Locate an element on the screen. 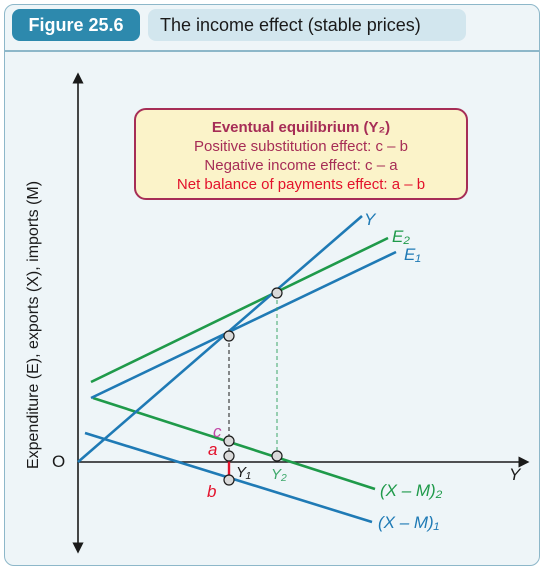 This screenshot has height=571, width=546. y1-label: Y₁ is located at coordinates (243, 472).